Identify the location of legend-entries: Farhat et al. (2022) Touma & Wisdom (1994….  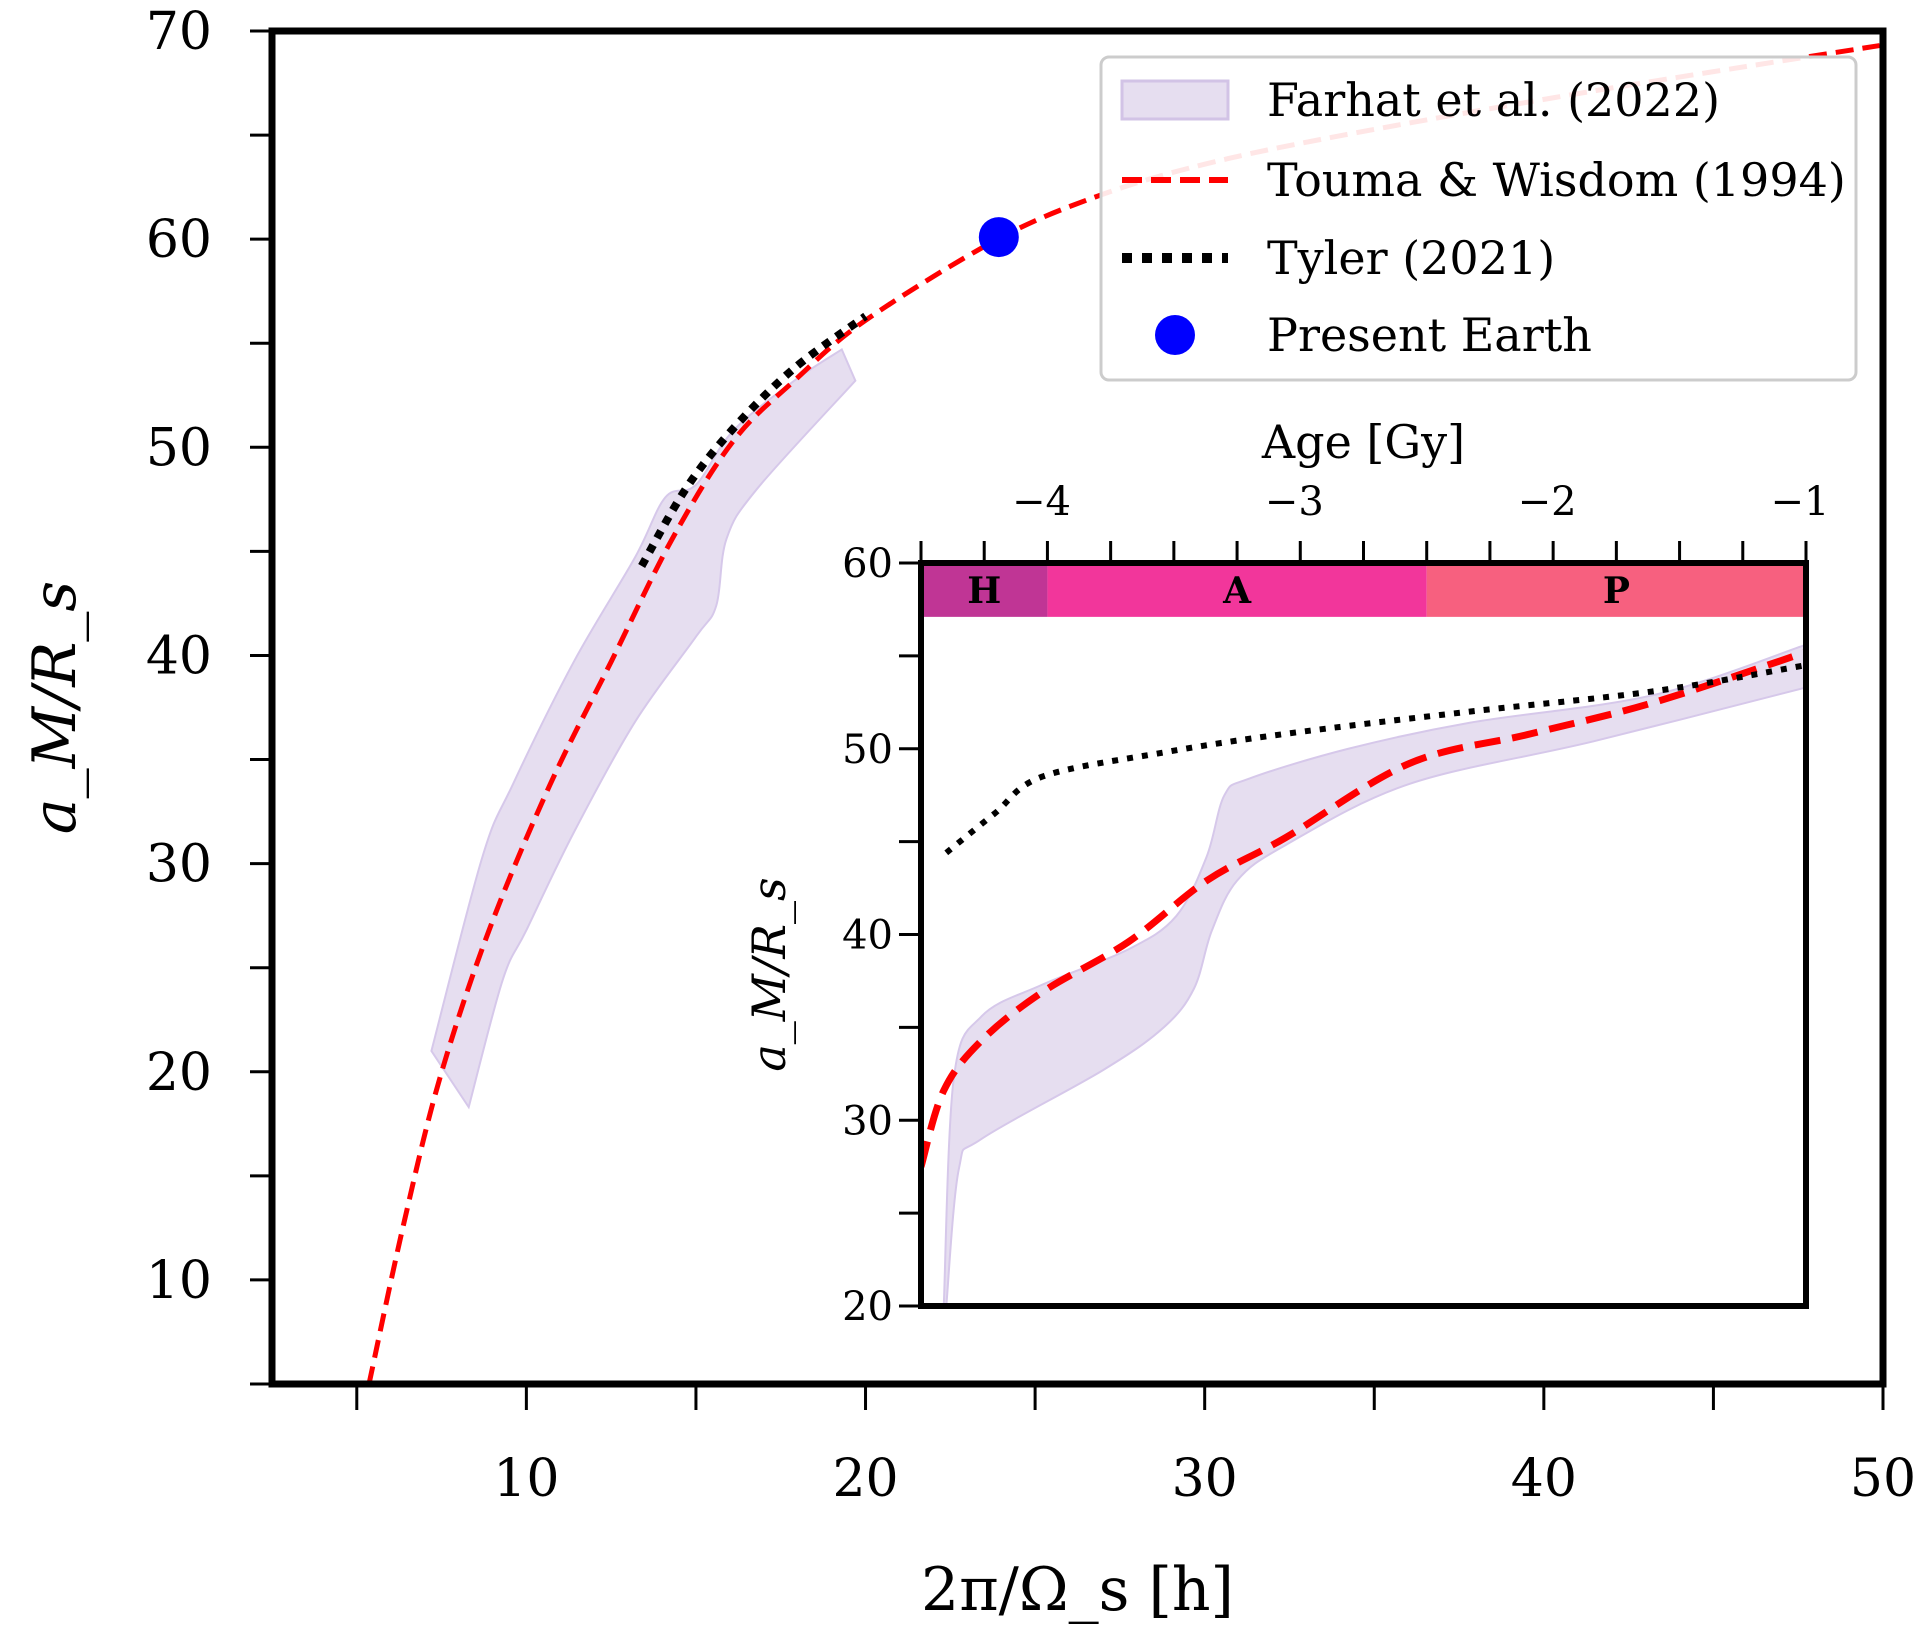
(1483, 217).